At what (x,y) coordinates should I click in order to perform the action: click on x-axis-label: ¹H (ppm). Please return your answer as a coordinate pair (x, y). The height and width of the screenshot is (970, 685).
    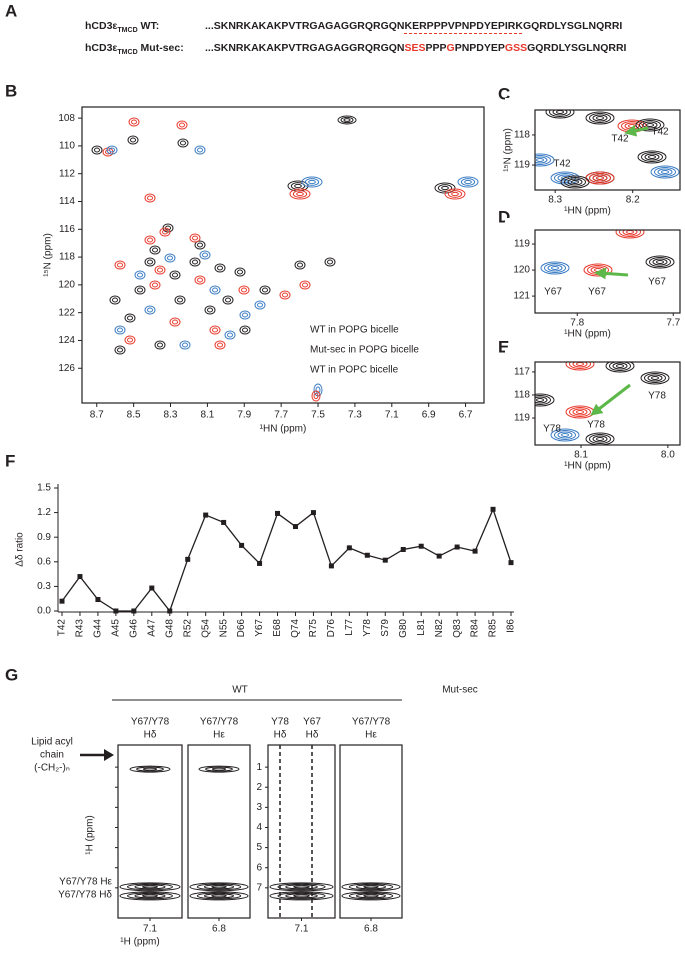
    Looking at the image, I should click on (139, 942).